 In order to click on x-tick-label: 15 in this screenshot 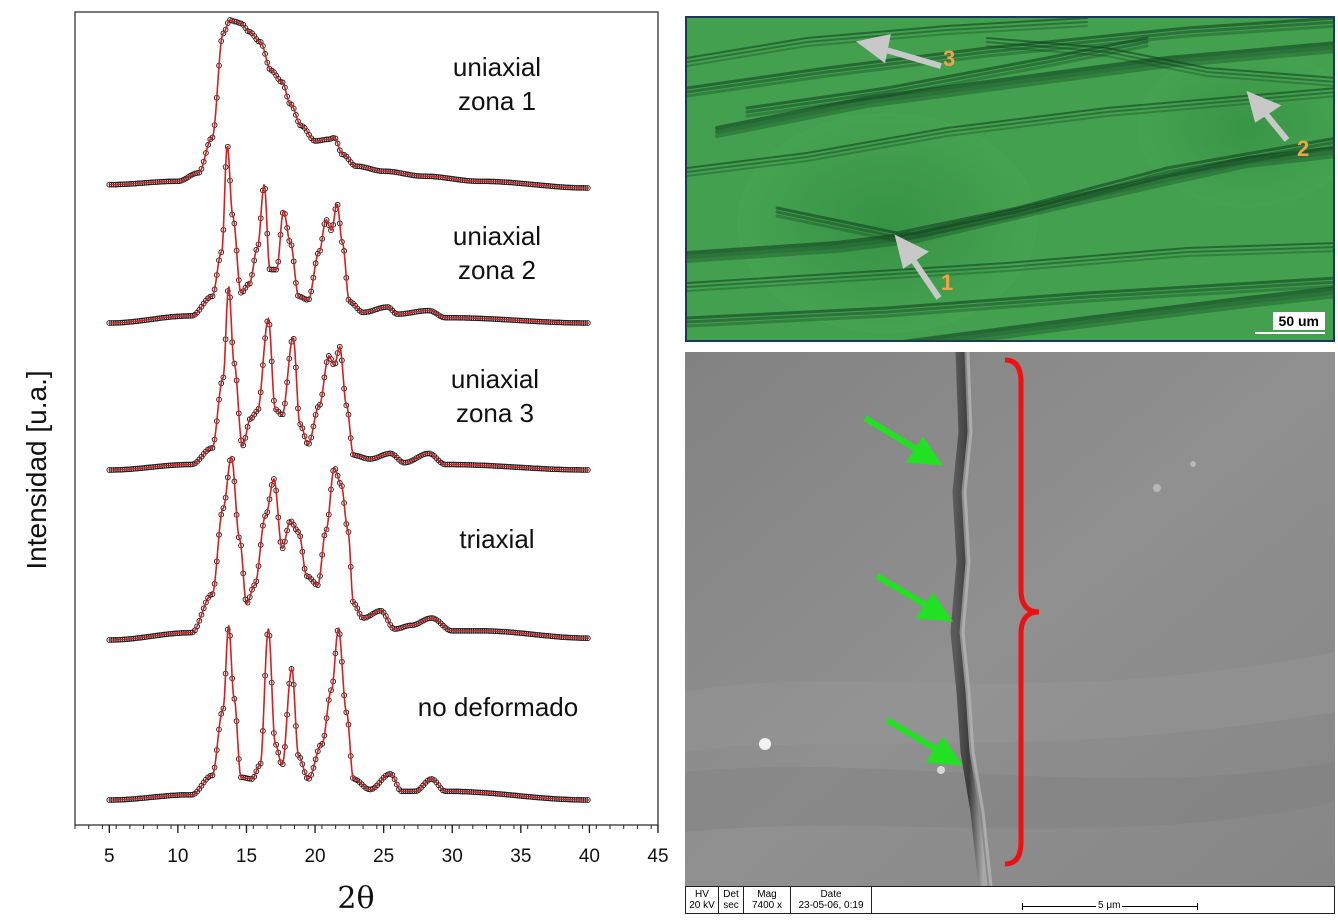, I will do `click(246, 856)`.